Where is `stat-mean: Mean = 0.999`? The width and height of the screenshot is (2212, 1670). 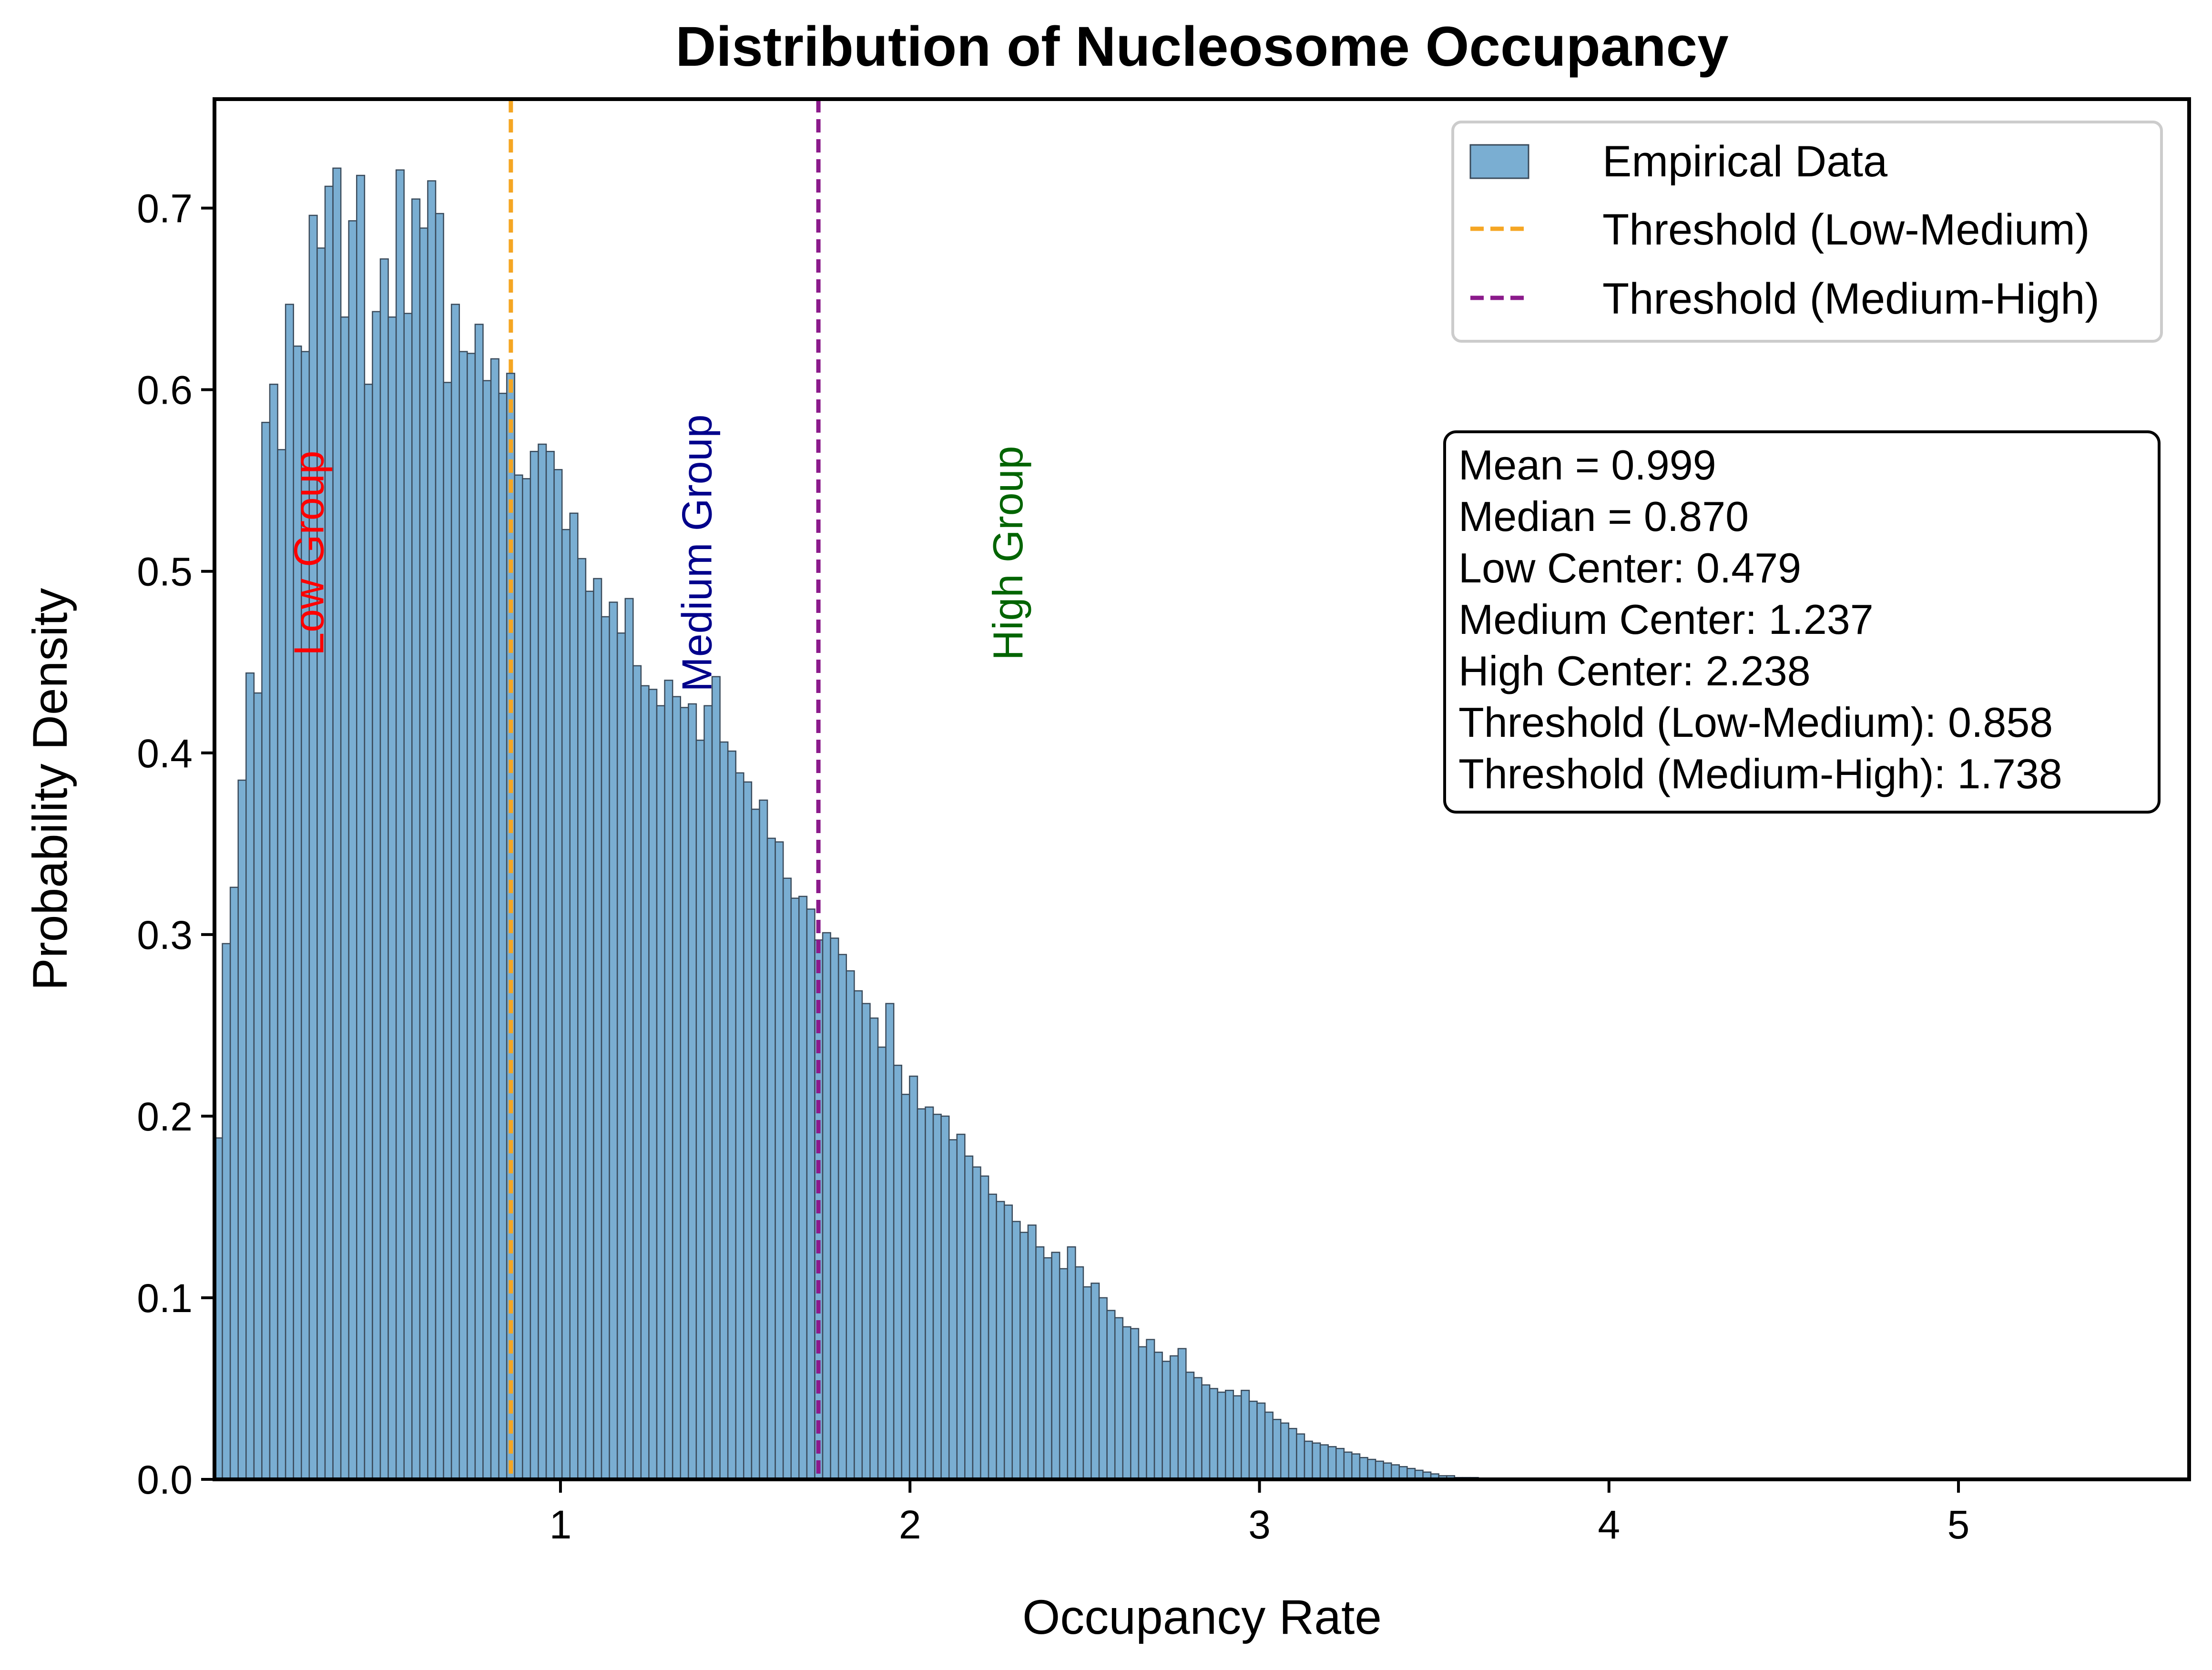 stat-mean: Mean = 0.999 is located at coordinates (1587, 465).